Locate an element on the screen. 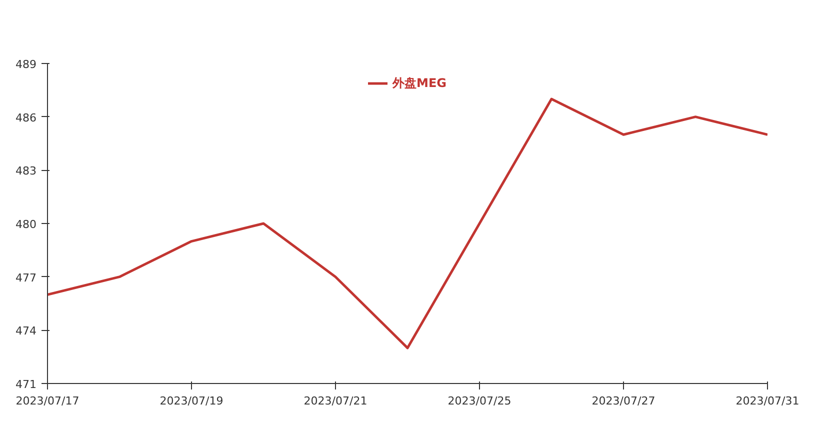  x-tick-label: 2023/07/25 is located at coordinates (480, 401).